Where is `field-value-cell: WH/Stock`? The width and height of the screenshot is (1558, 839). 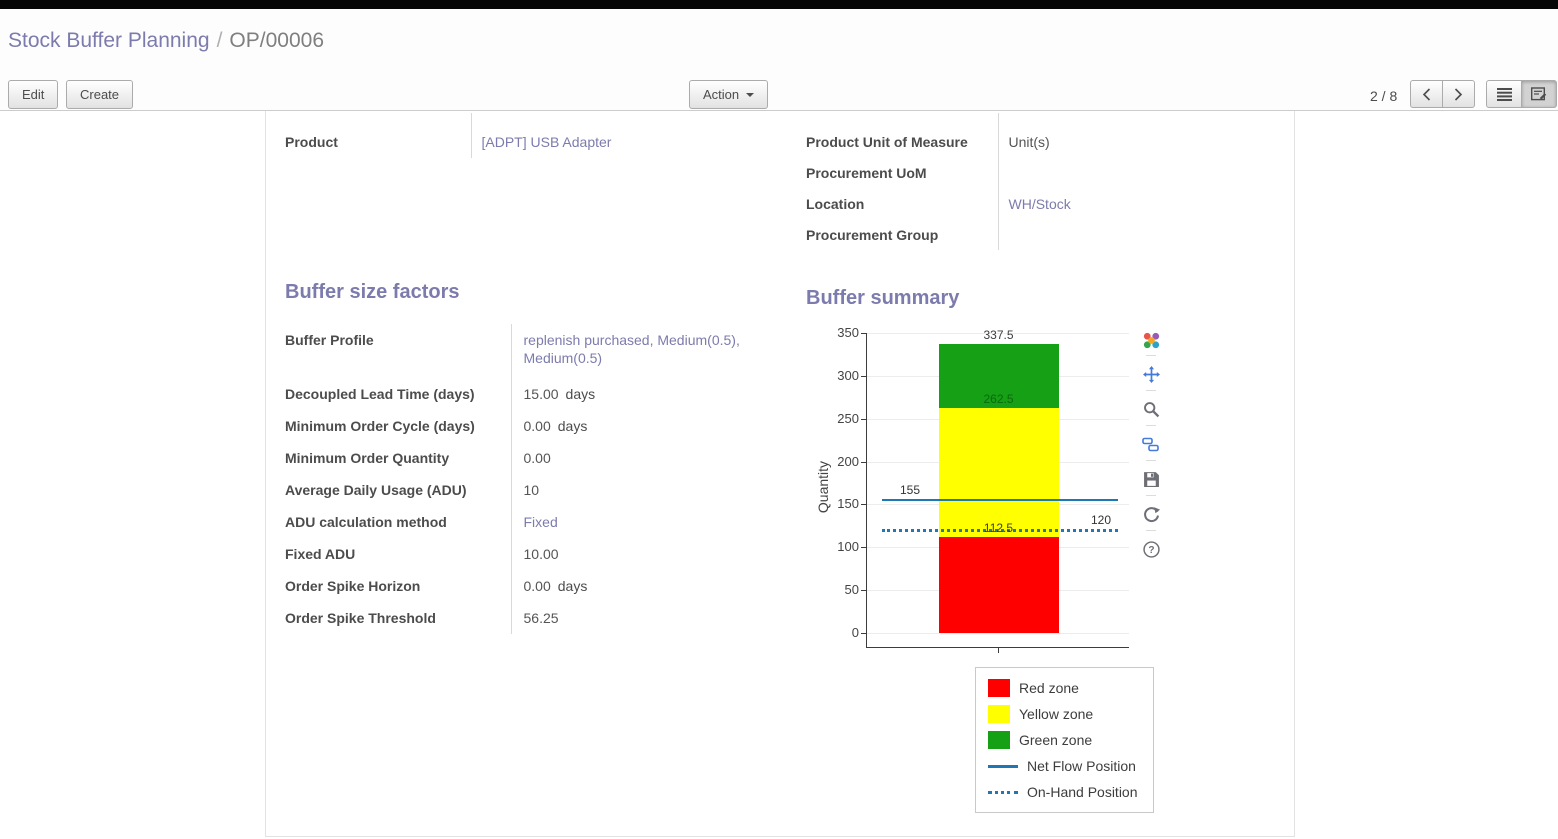 field-value-cell: WH/Stock is located at coordinates (1137, 203).